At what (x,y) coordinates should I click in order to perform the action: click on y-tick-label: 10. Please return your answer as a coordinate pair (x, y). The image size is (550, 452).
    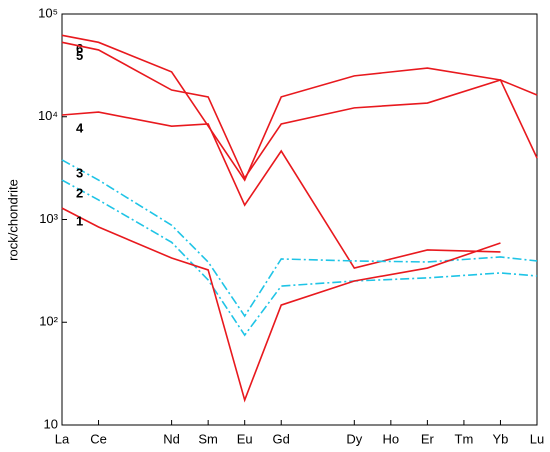
    Looking at the image, I should click on (51, 423).